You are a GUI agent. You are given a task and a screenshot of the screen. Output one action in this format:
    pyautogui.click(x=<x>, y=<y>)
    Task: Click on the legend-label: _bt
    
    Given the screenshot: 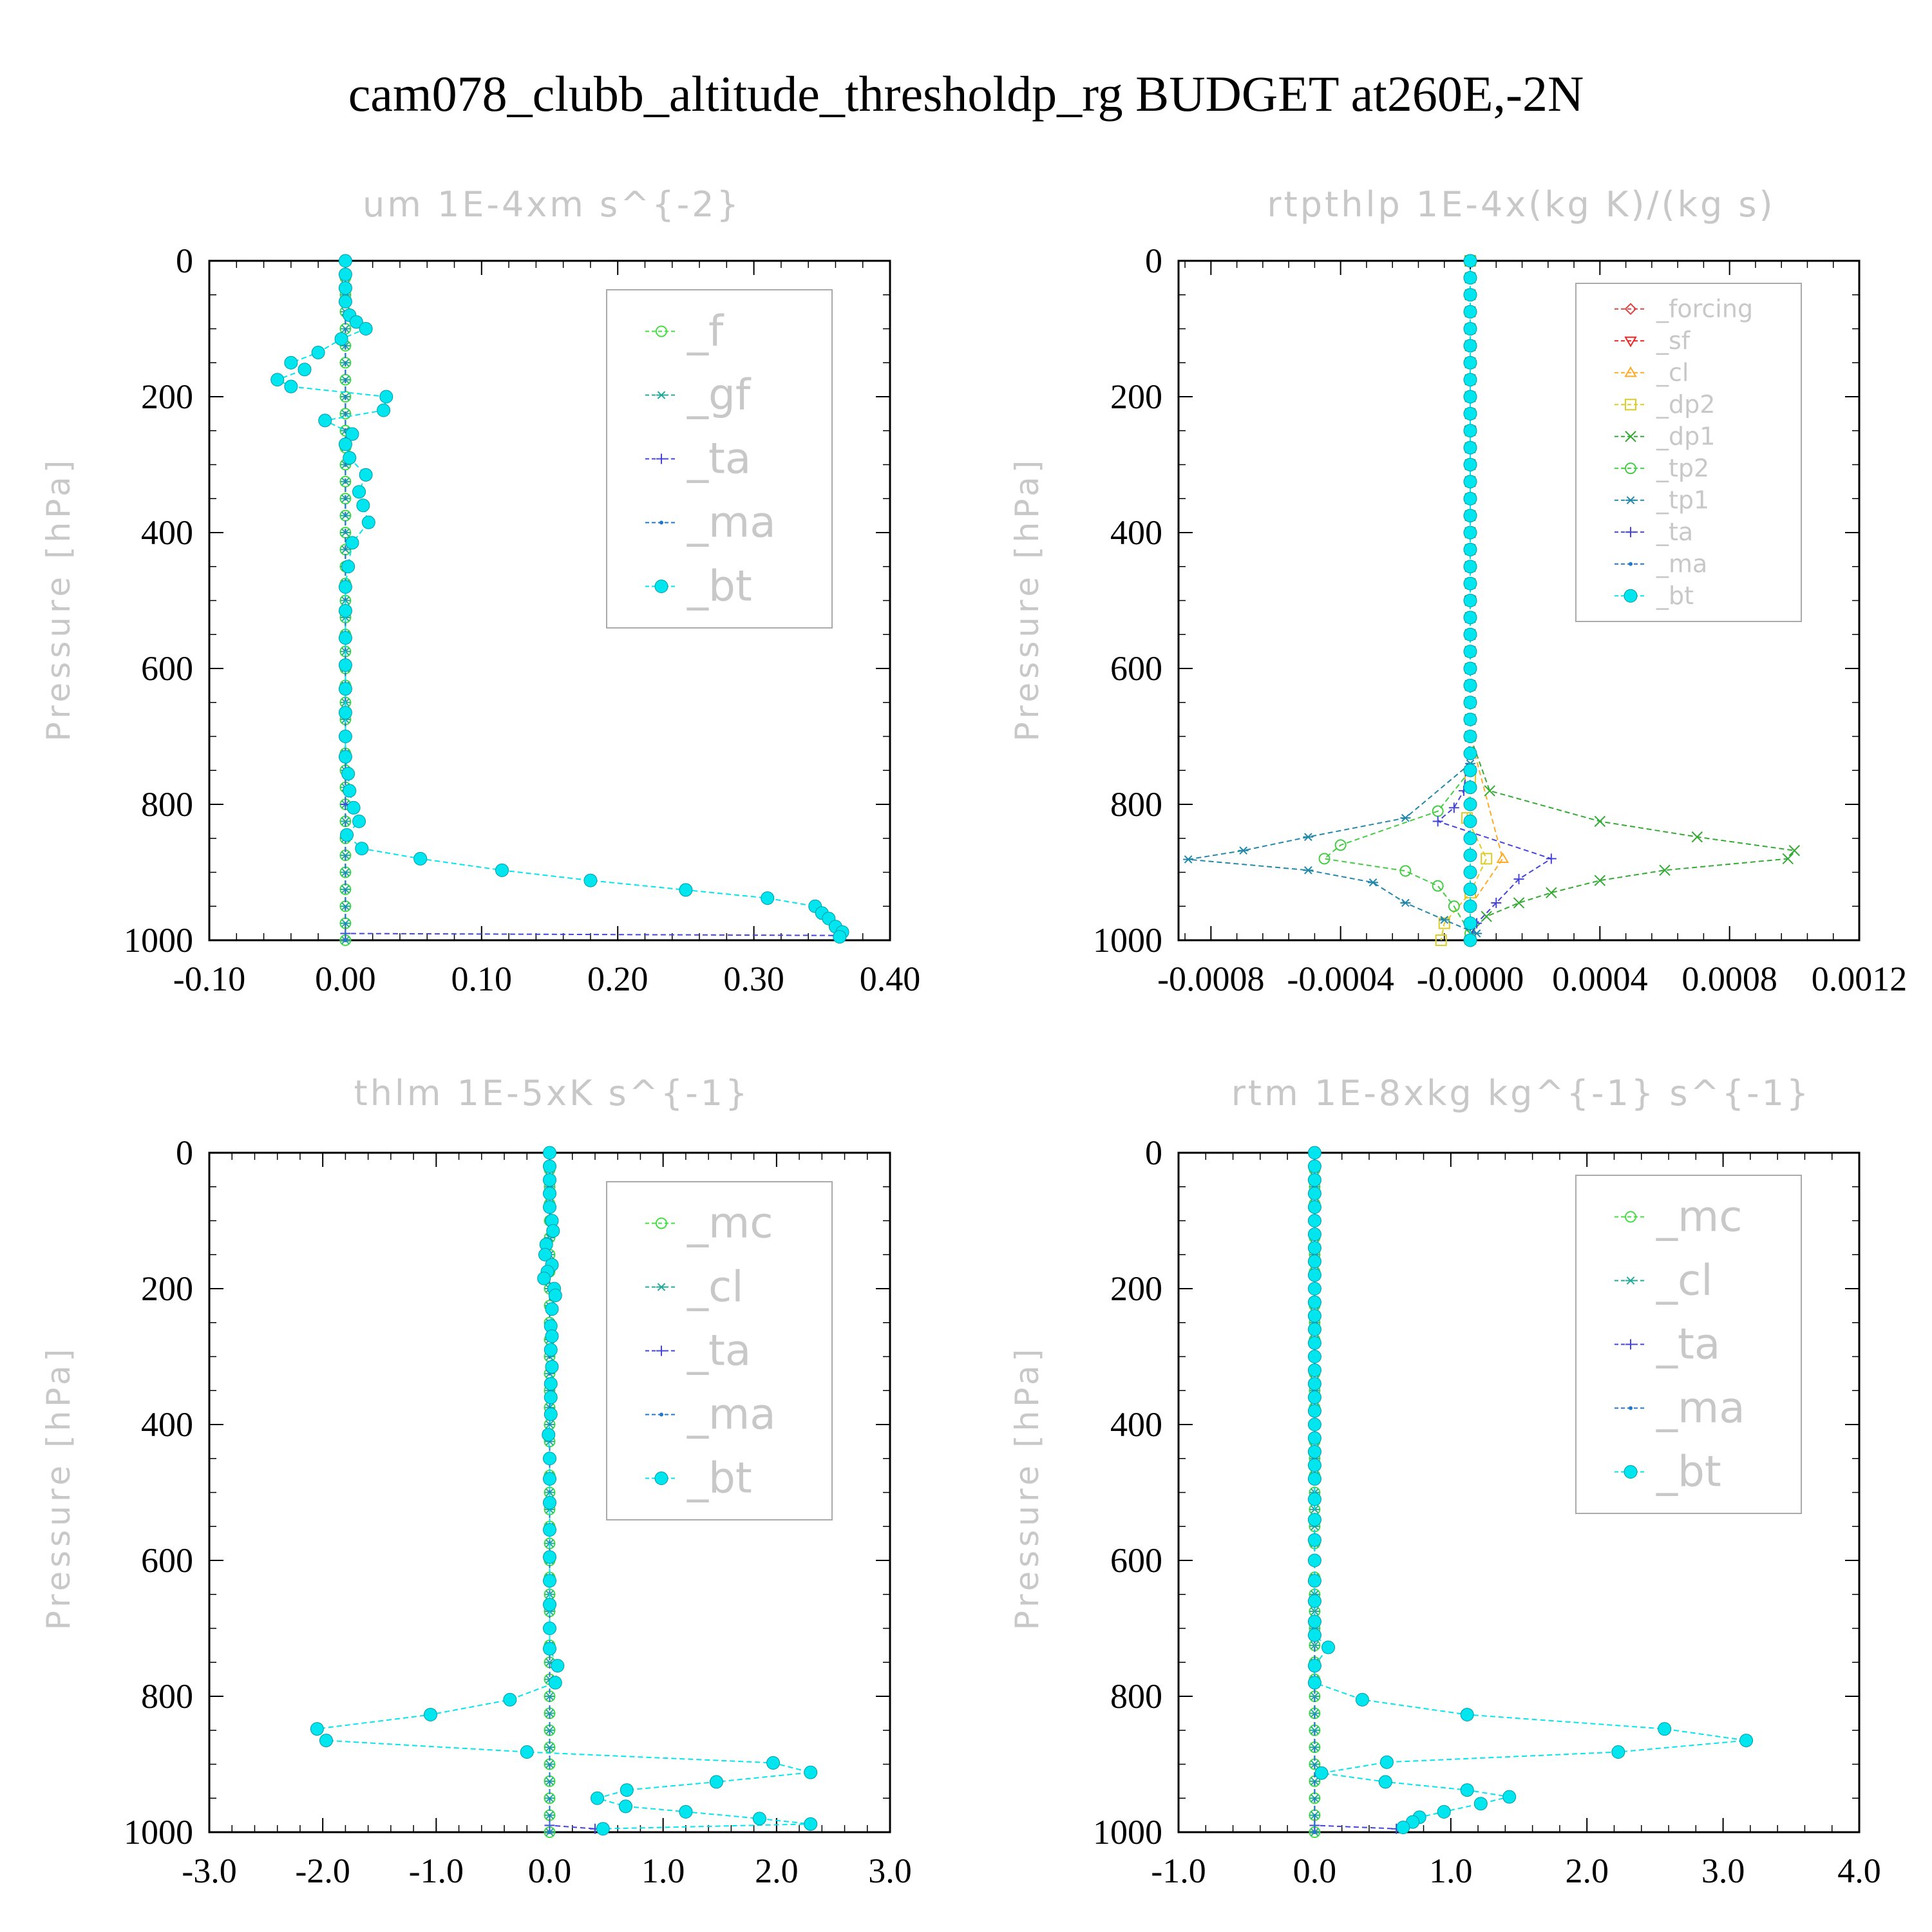 What is the action you would take?
    pyautogui.click(x=1675, y=596)
    